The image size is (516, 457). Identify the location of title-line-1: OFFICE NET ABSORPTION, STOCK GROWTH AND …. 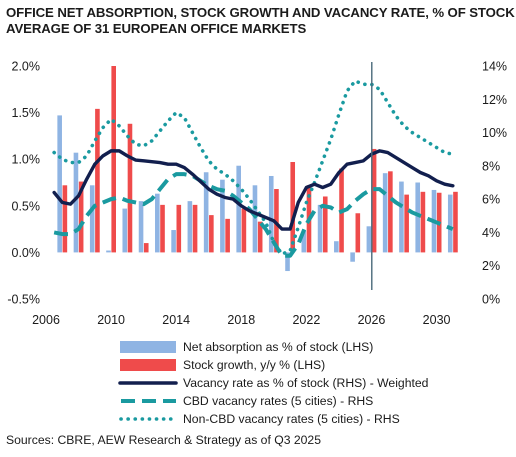
(261, 12).